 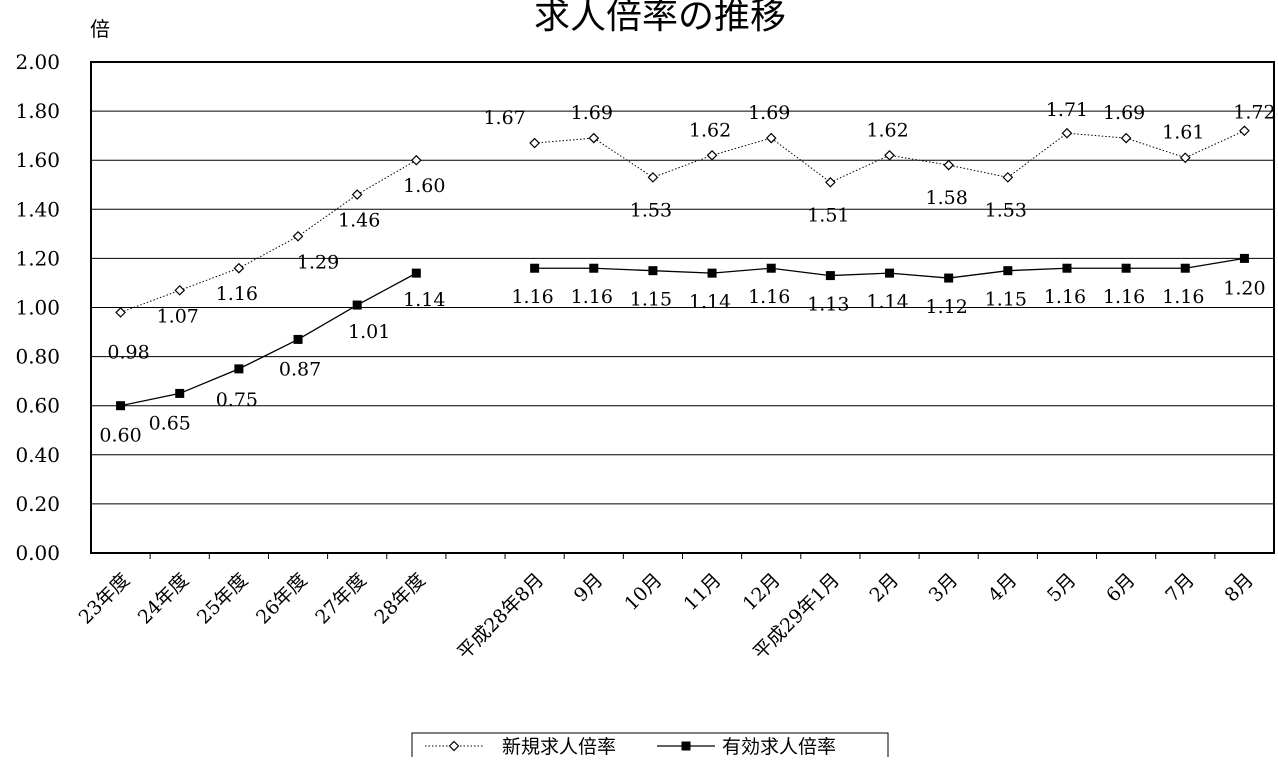 I want to click on x-category-label: 4月, so click(x=1003, y=588).